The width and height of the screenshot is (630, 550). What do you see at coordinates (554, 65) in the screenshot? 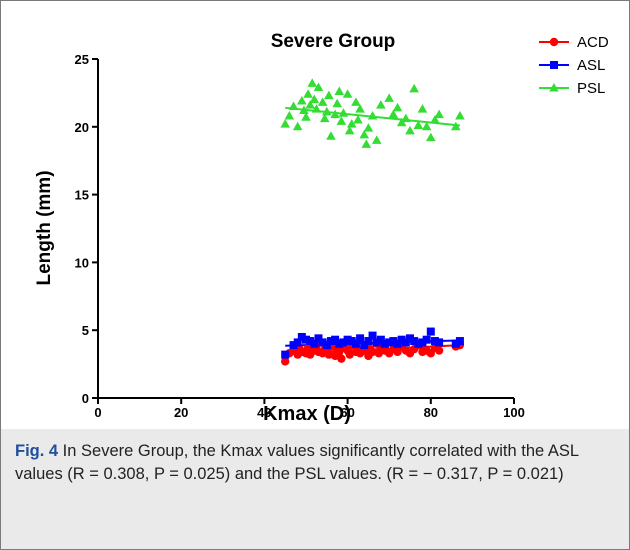
I see `legend-marker-asl` at bounding box center [554, 65].